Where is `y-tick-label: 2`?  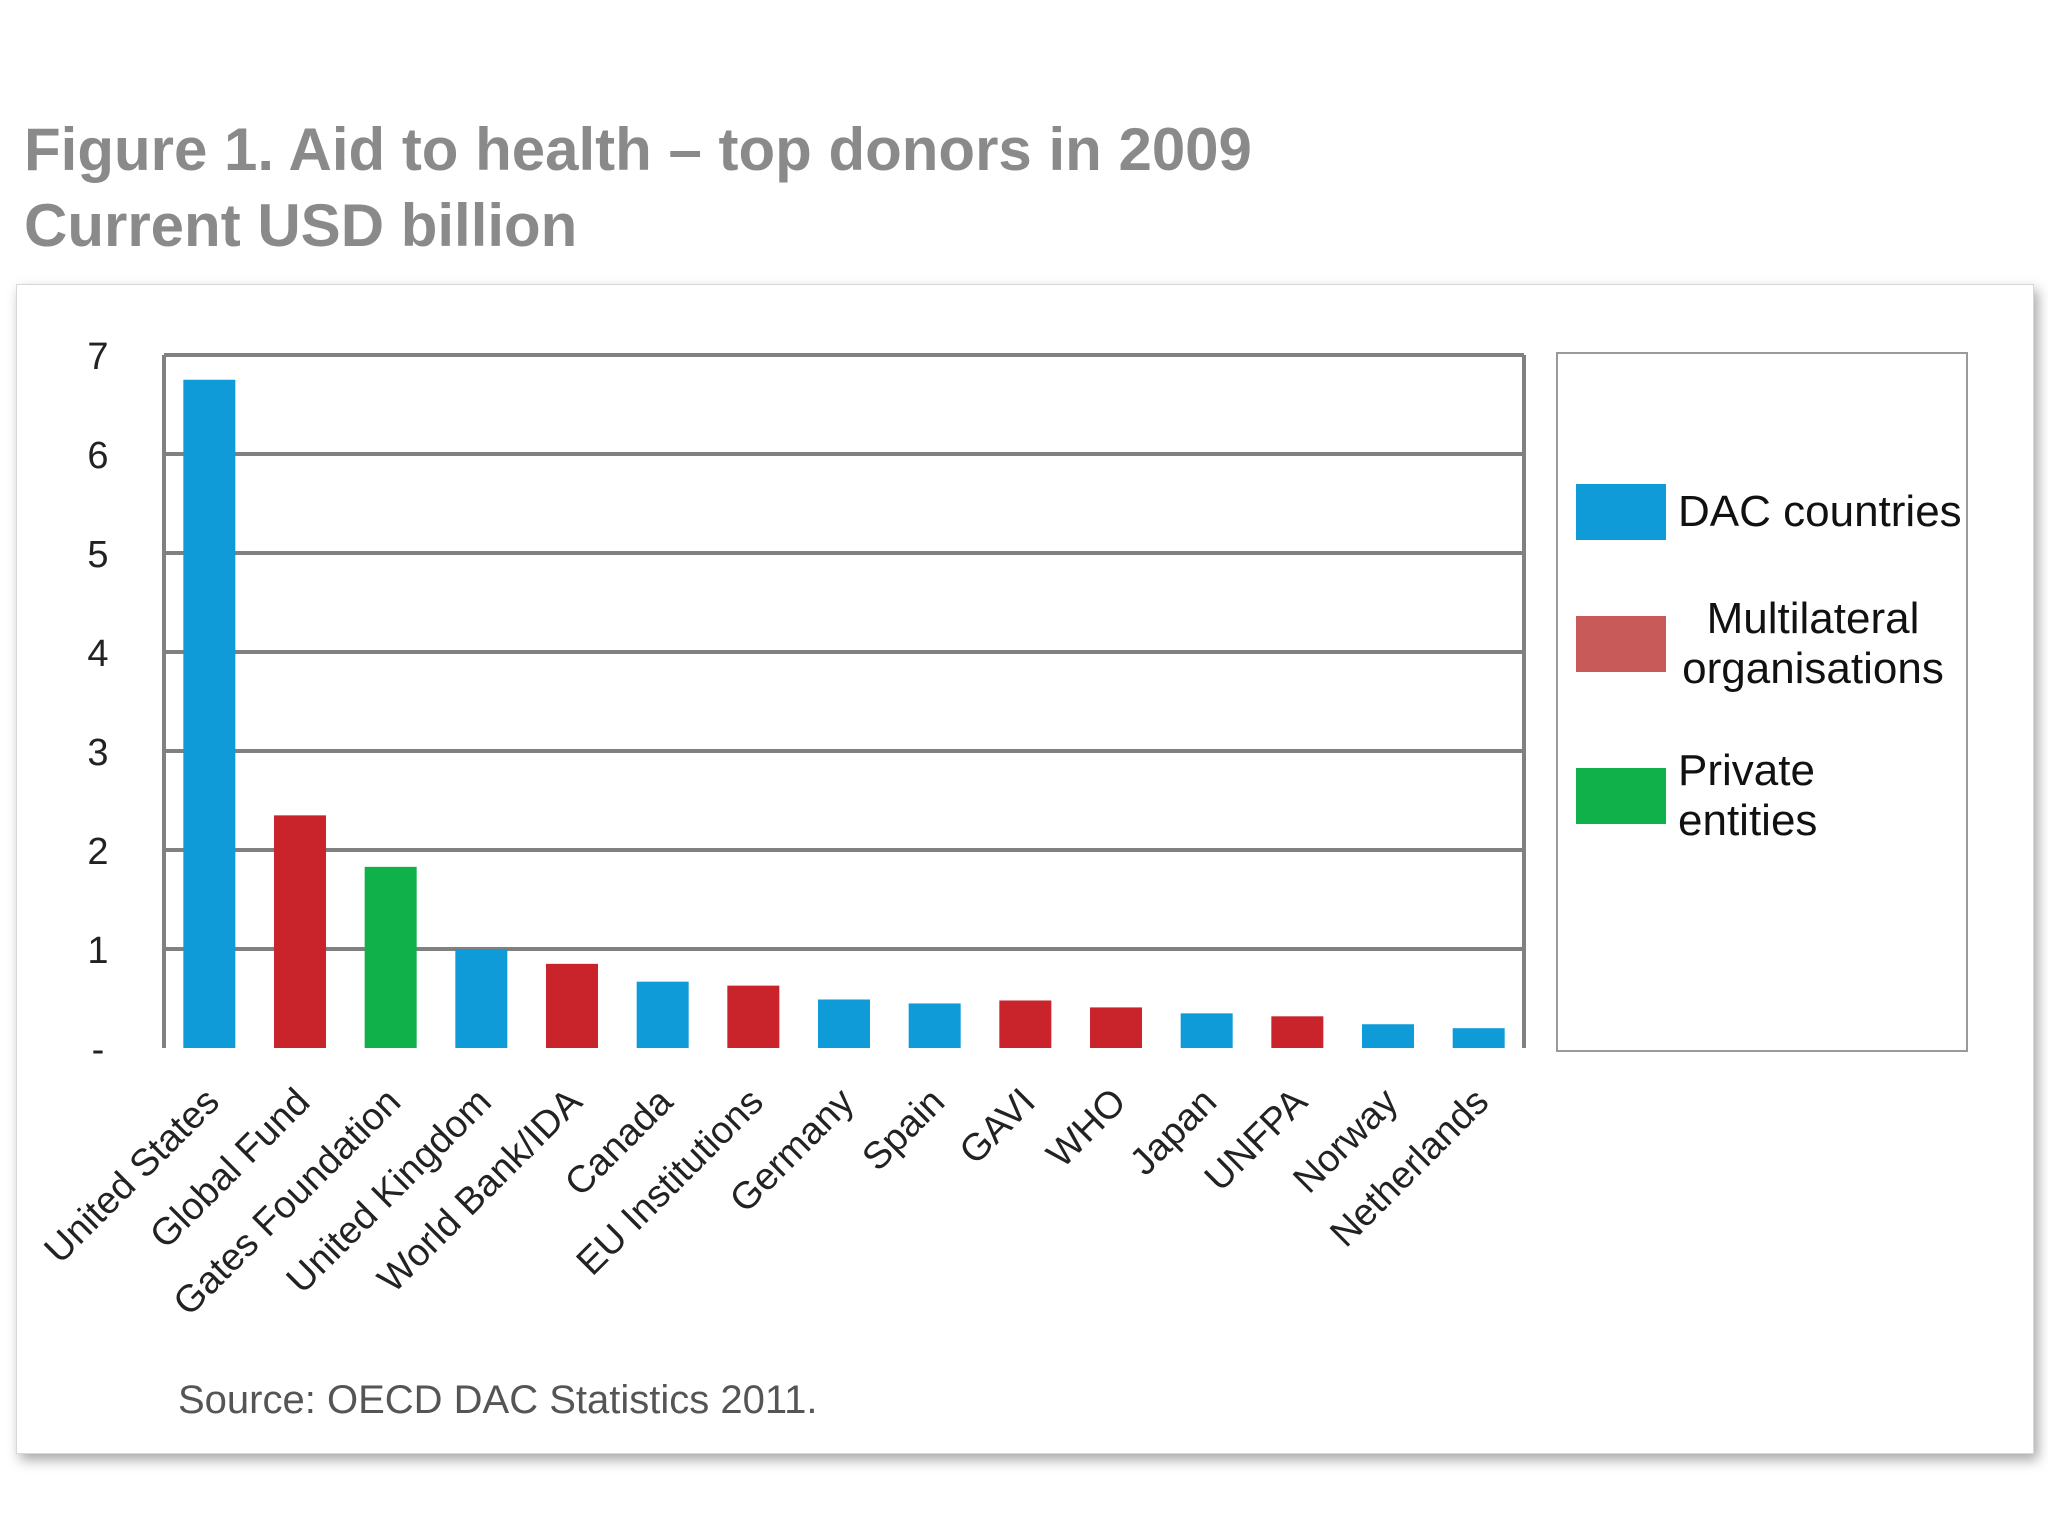 y-tick-label: 2 is located at coordinates (97, 852).